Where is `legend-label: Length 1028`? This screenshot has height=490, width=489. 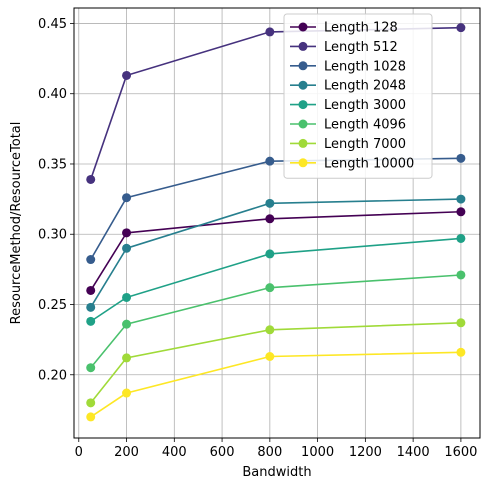 legend-label: Length 1028 is located at coordinates (365, 66).